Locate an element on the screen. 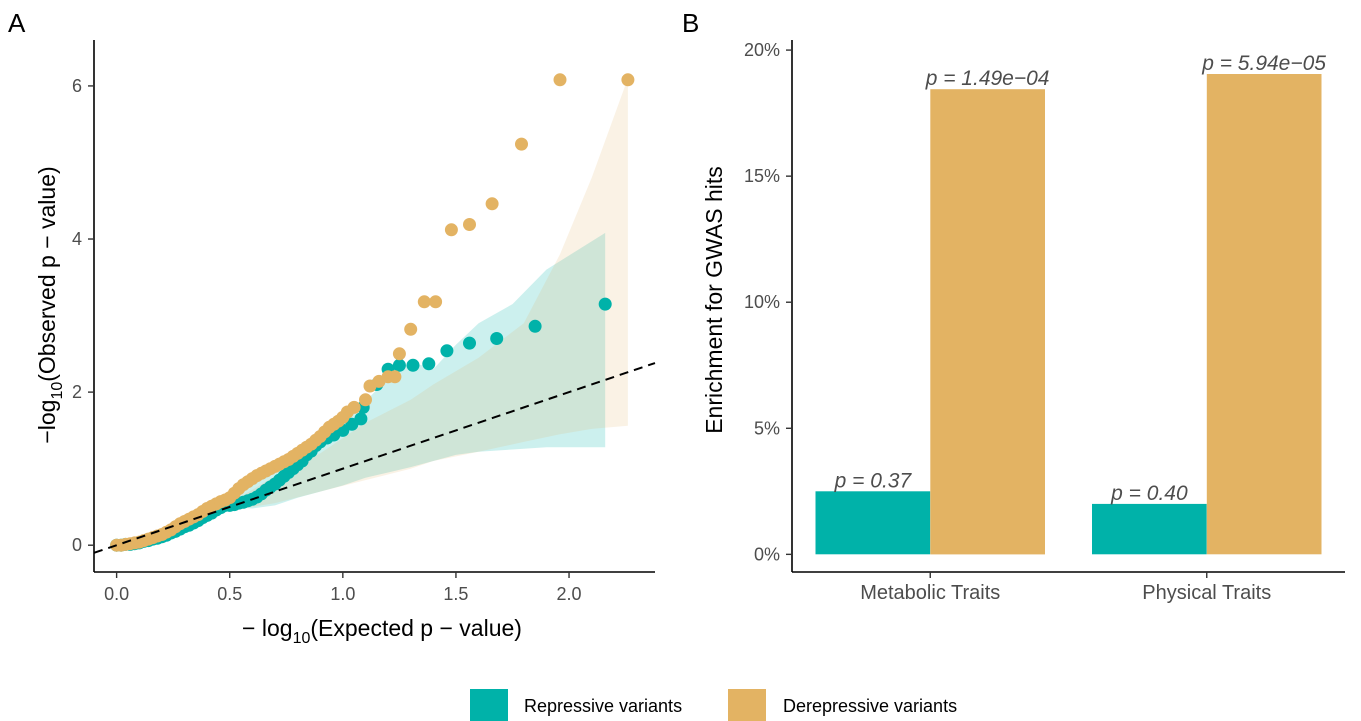  x-tick-label: 2.0 is located at coordinates (569, 594).